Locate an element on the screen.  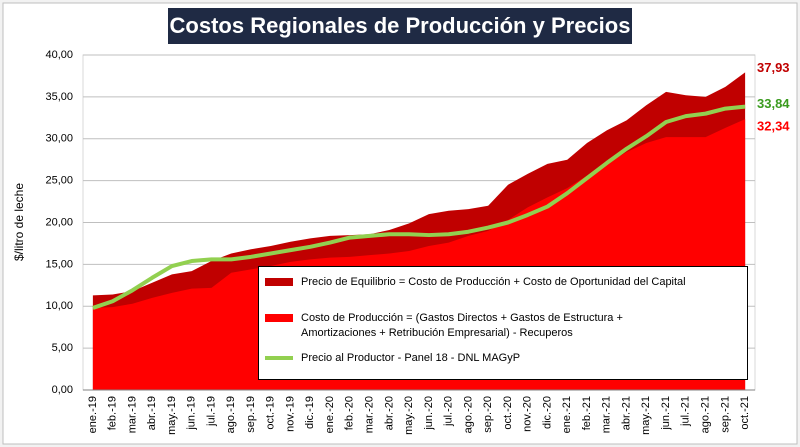
data-label: 32,34 is located at coordinates (773, 126).